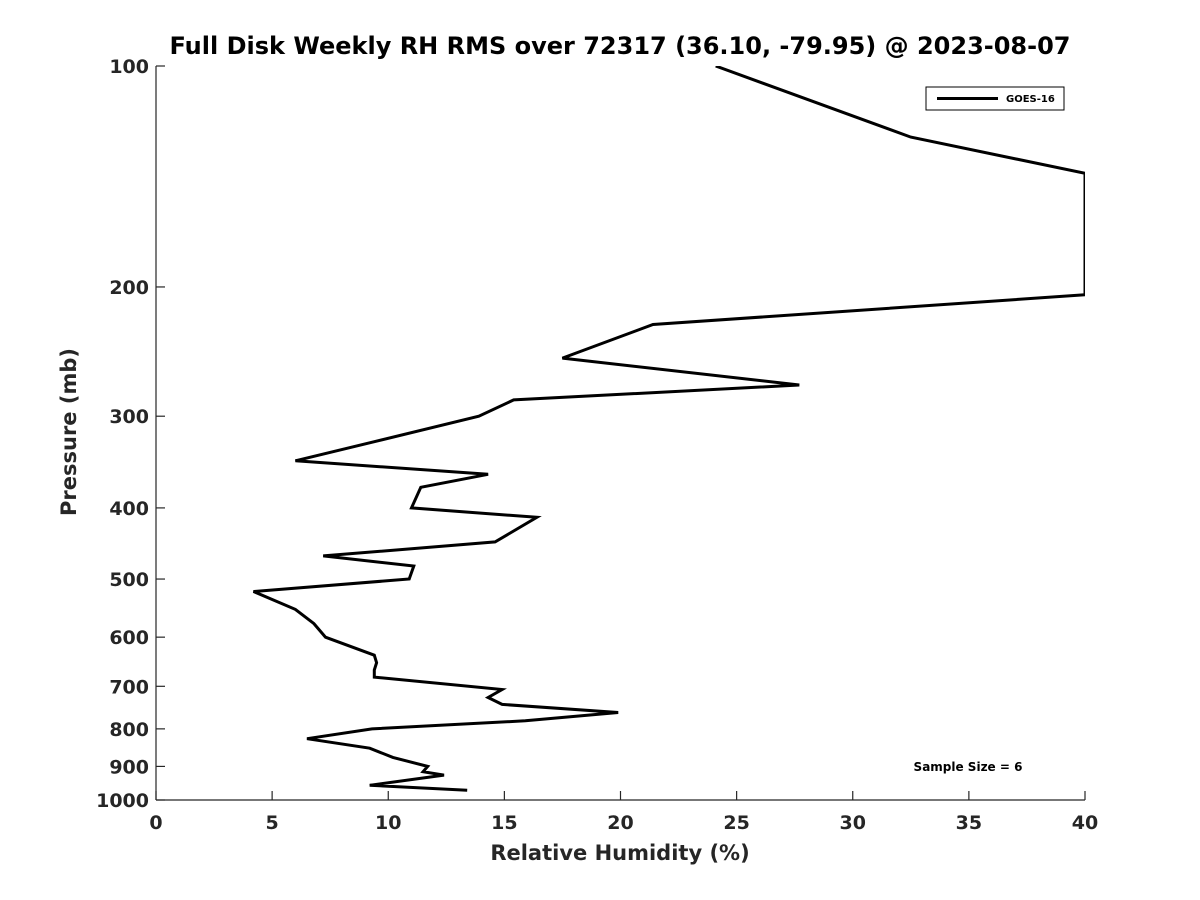 Image resolution: width=1200 pixels, height=900 pixels. What do you see at coordinates (853, 823) in the screenshot?
I see `x-tick-label: 30` at bounding box center [853, 823].